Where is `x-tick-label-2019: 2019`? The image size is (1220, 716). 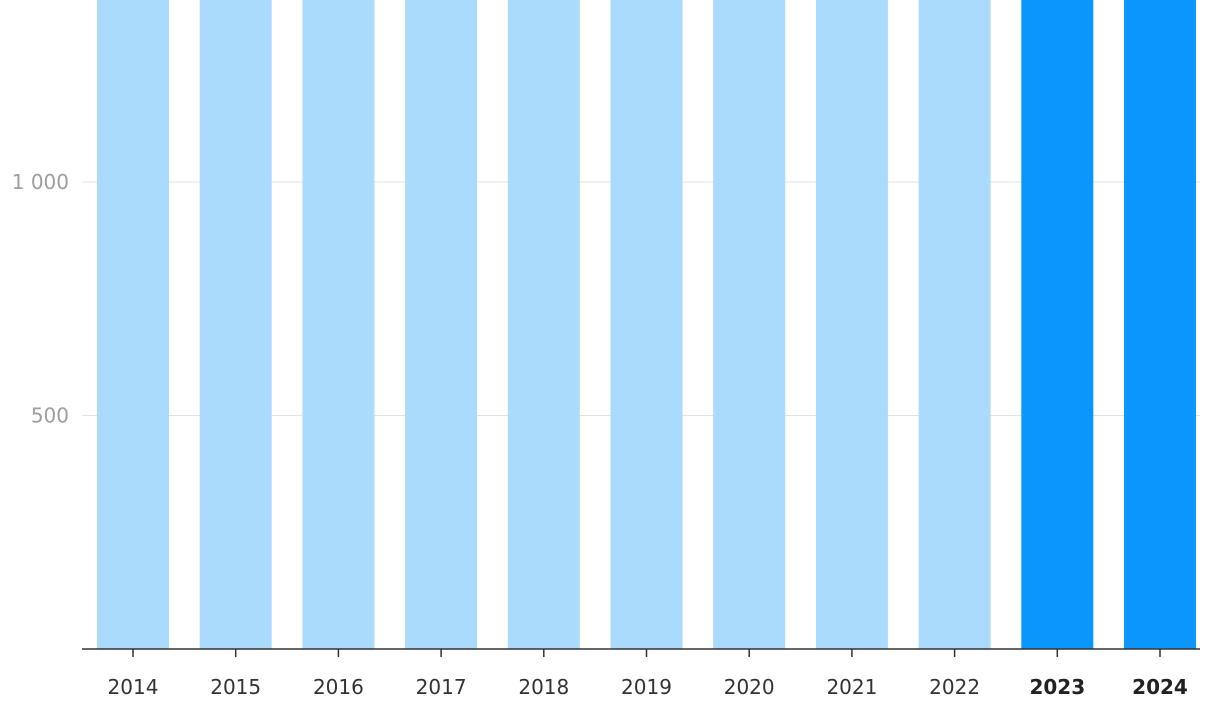
x-tick-label-2019: 2019 is located at coordinates (646, 687).